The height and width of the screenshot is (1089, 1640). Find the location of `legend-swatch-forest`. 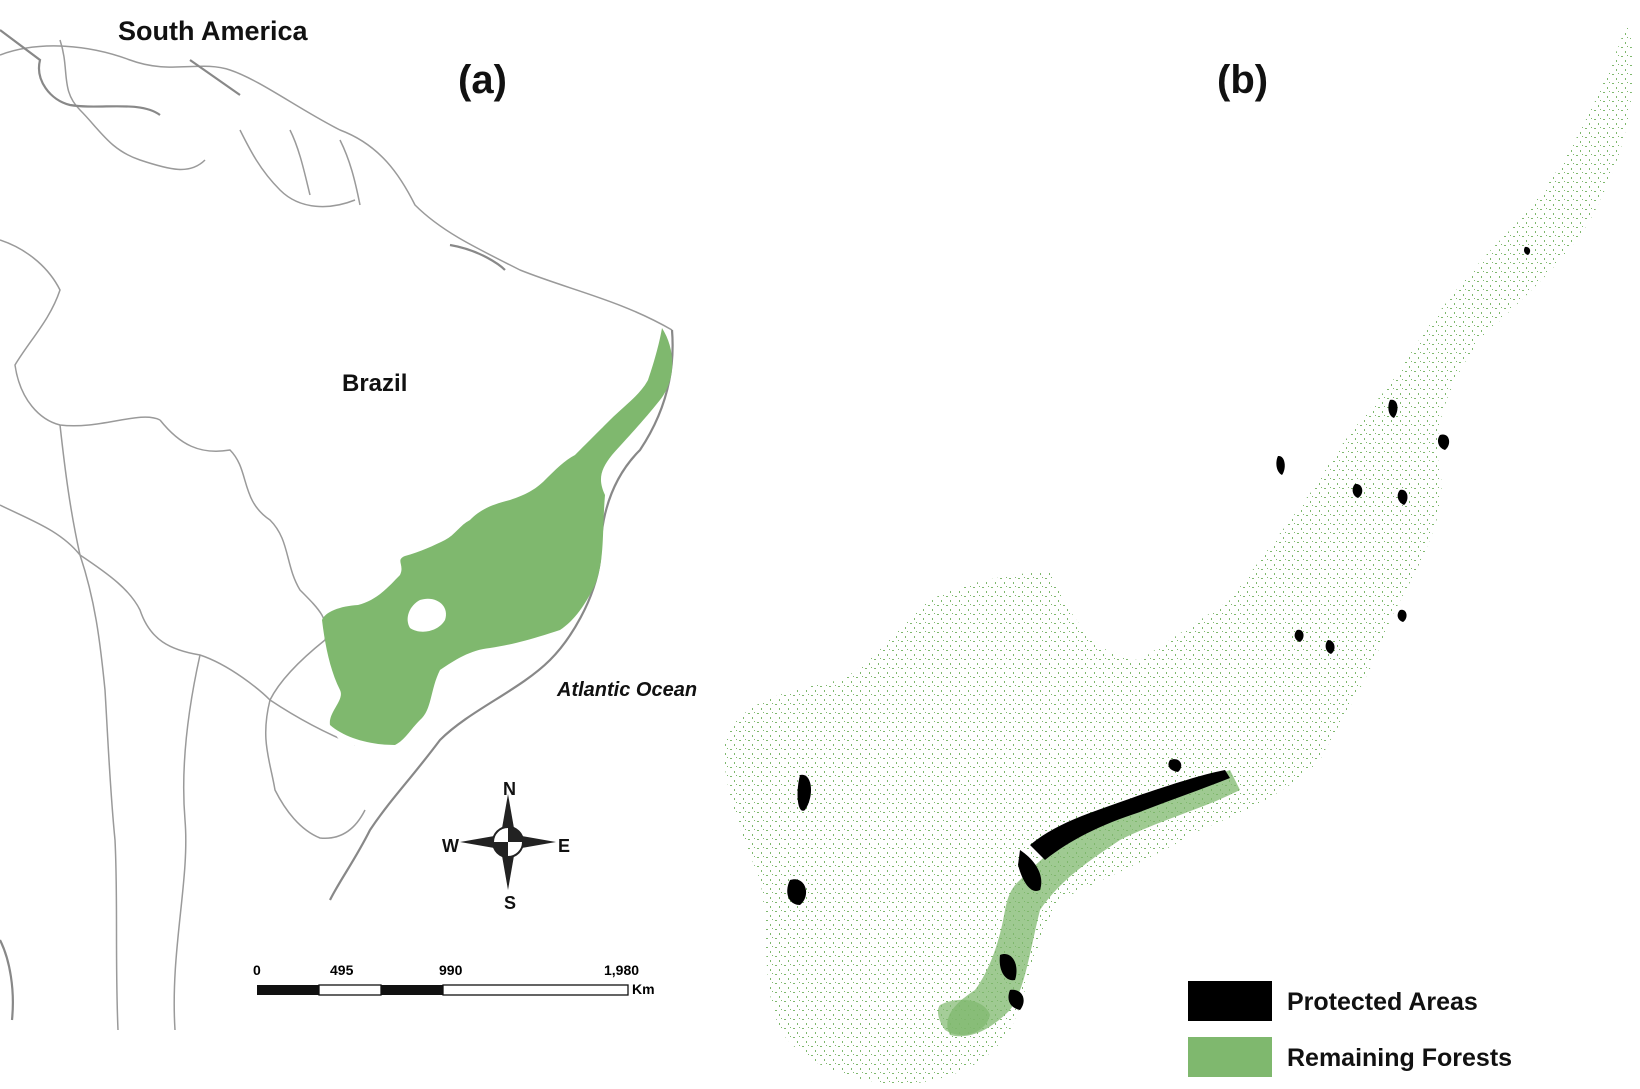

legend-swatch-forest is located at coordinates (1230, 1057).